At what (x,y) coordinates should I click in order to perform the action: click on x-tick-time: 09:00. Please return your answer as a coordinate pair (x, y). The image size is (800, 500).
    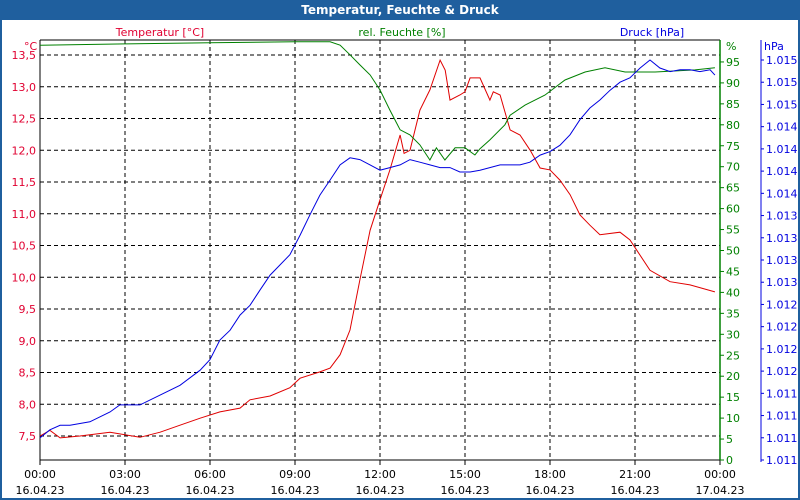
    Looking at the image, I should click on (295, 474).